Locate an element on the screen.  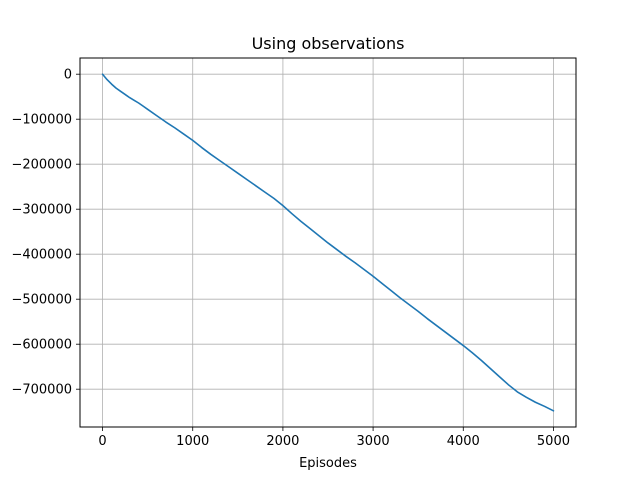
y-tick-label: −100000 is located at coordinates (41, 120).